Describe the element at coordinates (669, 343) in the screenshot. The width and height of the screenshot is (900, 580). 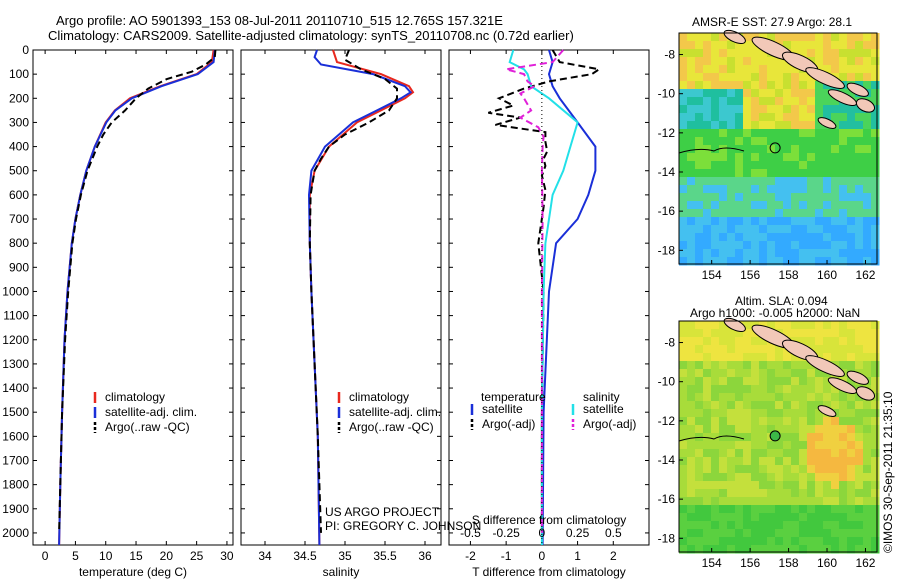
I see `y-tick-label: -8` at that location.